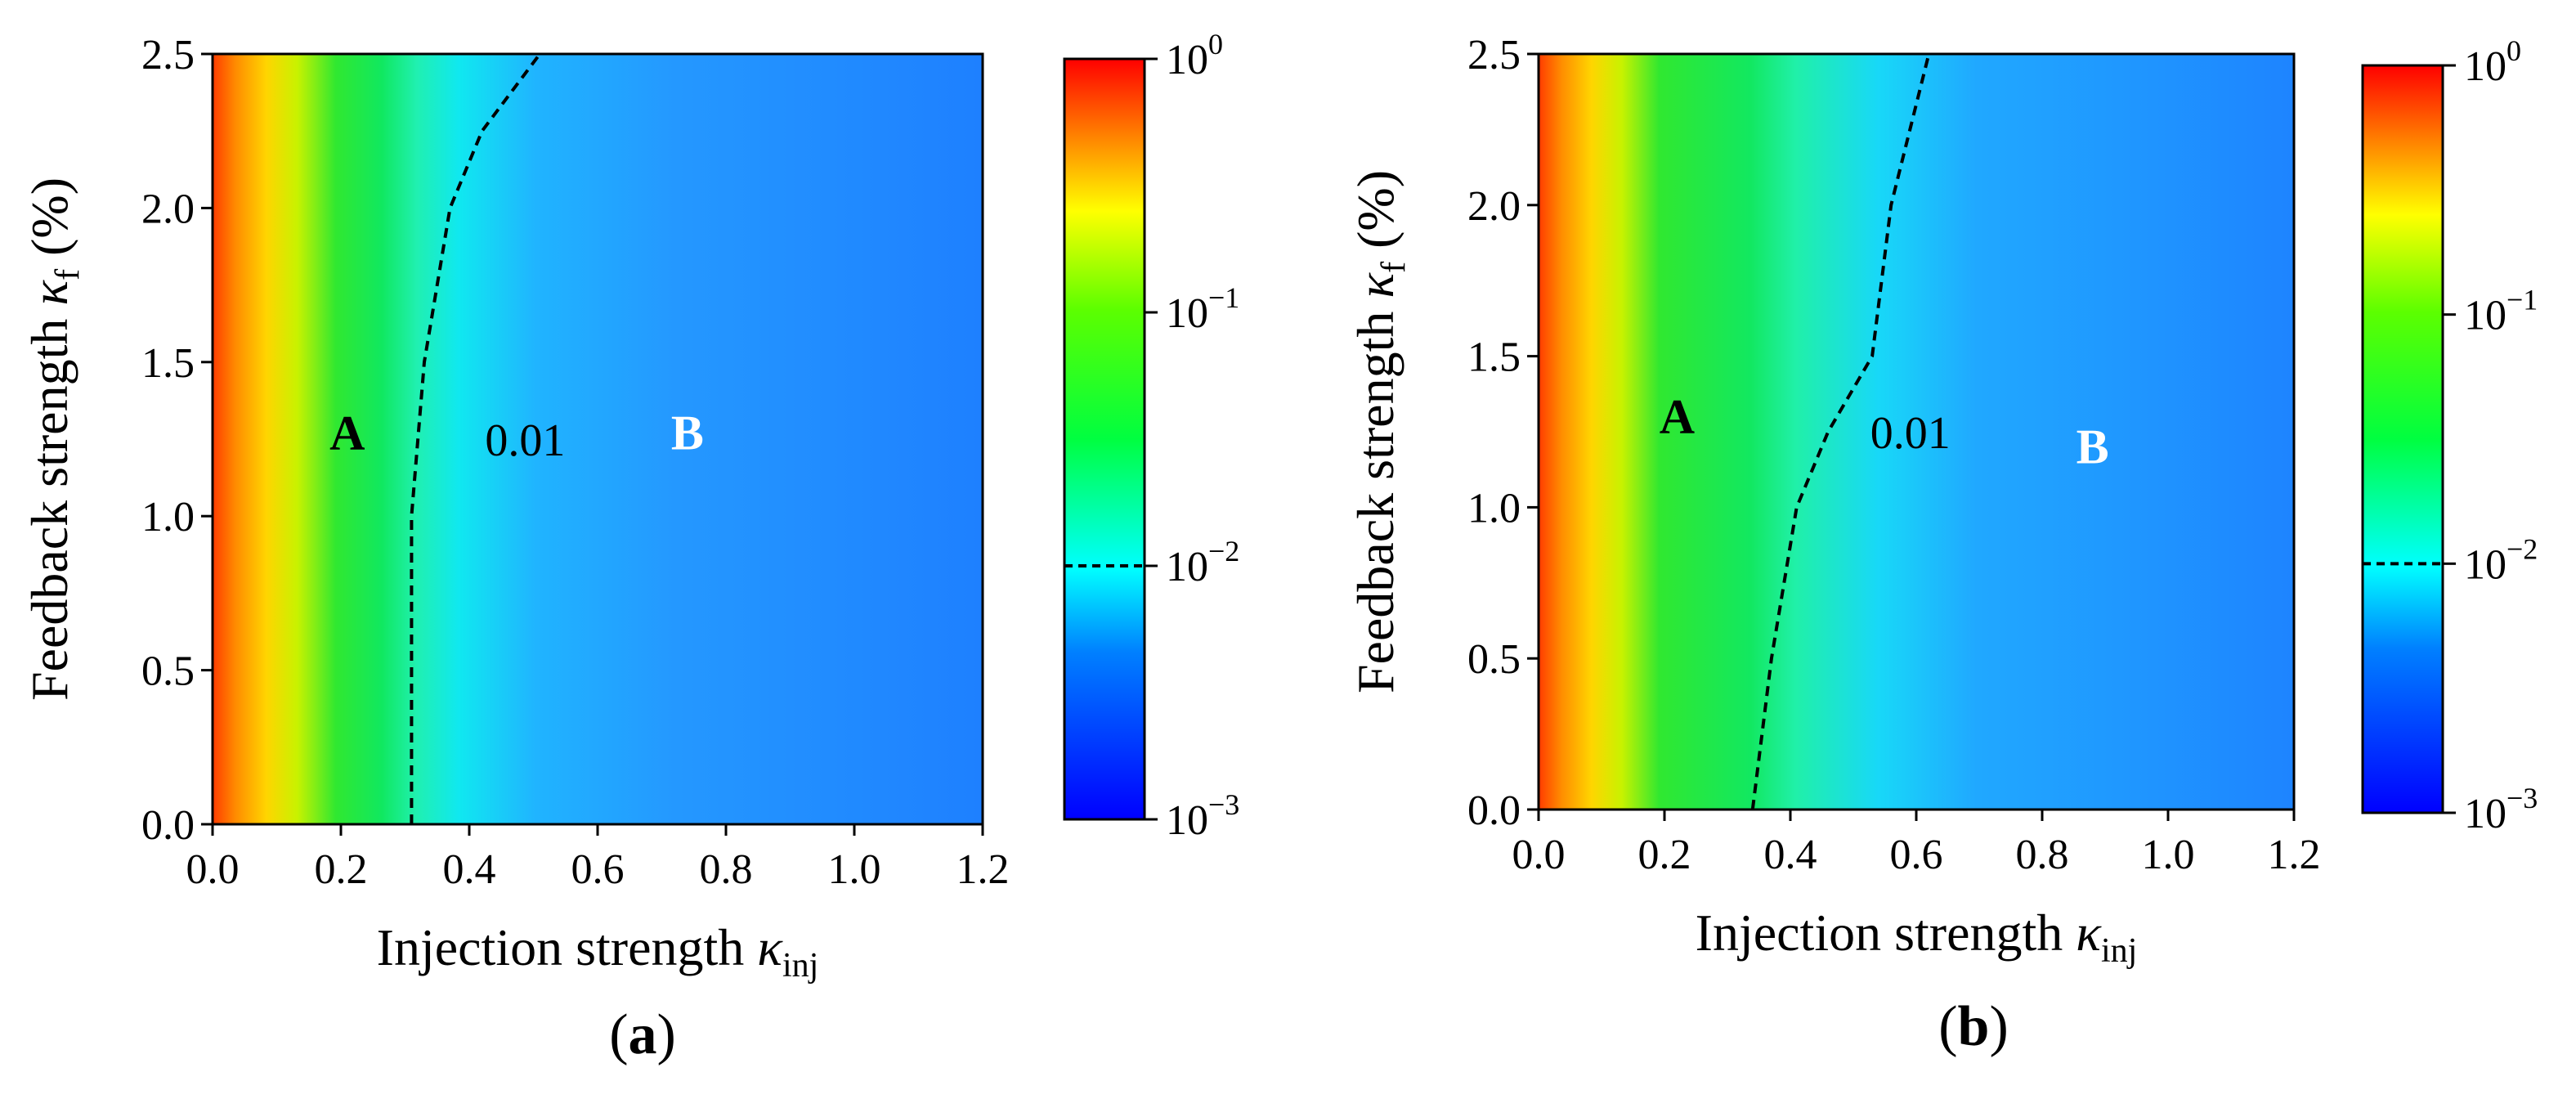  I want to click on panel-label-letter: a, so click(643, 1034).